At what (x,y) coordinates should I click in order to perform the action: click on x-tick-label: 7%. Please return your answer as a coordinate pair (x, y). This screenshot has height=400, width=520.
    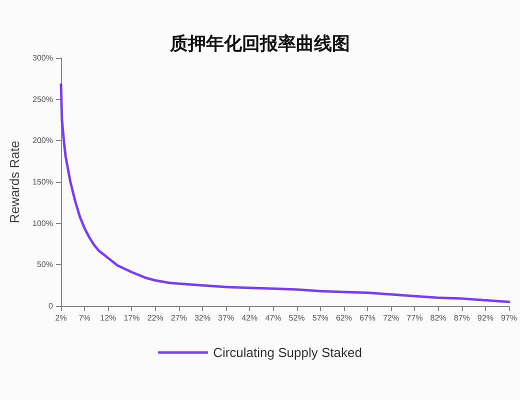
    Looking at the image, I should click on (84, 318).